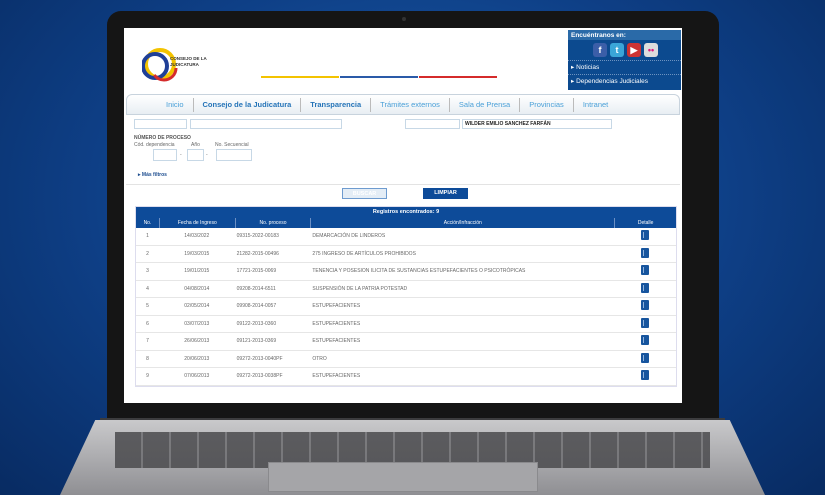 The image size is (825, 495). I want to click on touchpad, so click(403, 477).